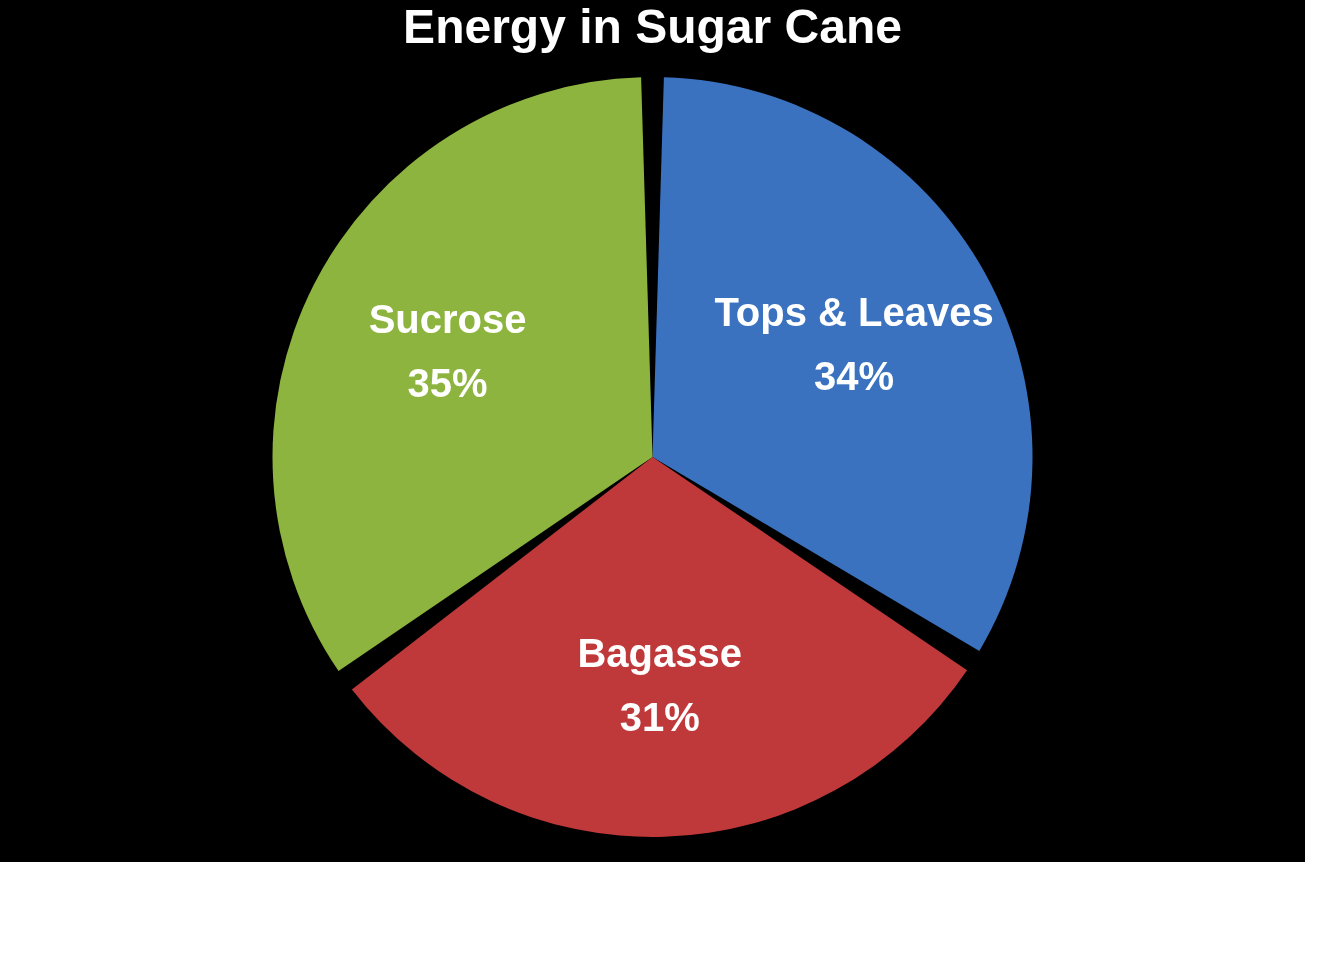 The height and width of the screenshot is (964, 1335). Describe the element at coordinates (854, 312) in the screenshot. I see `slice-label: Tops & Leaves` at that location.